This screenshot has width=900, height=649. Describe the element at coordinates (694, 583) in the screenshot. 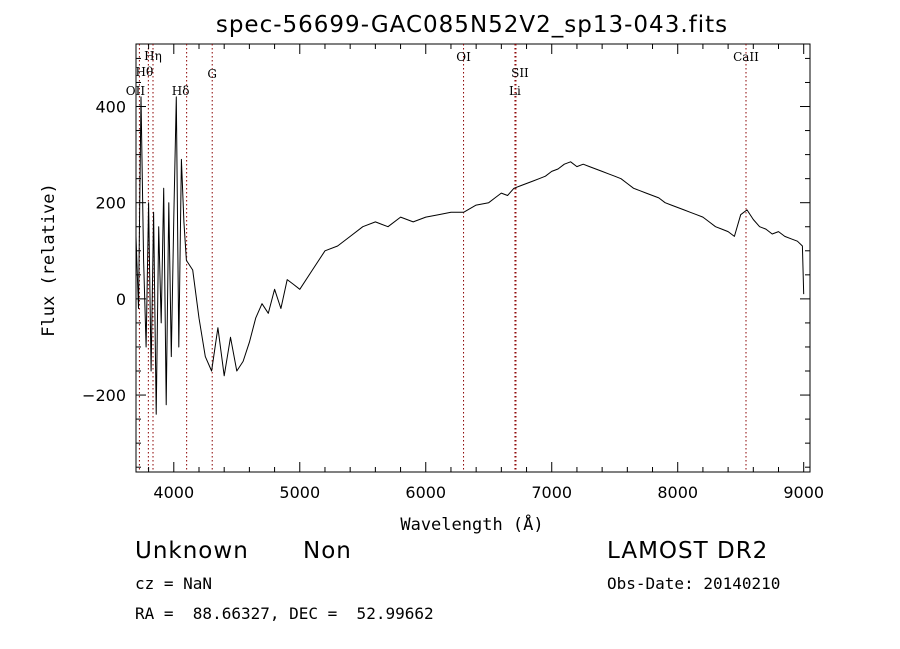

I see `observation-date: Obs-Date: 20140210` at that location.